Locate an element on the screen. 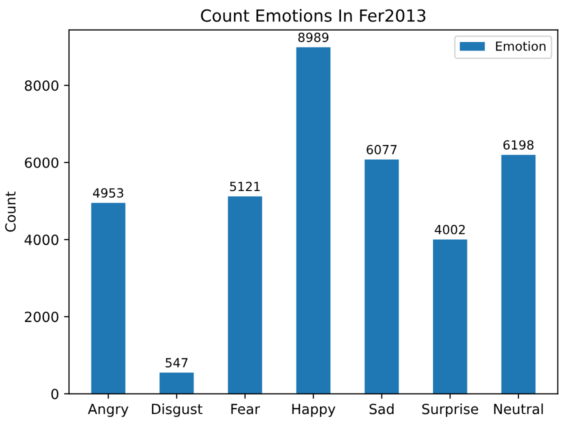  data-label: 8989 is located at coordinates (313, 37).